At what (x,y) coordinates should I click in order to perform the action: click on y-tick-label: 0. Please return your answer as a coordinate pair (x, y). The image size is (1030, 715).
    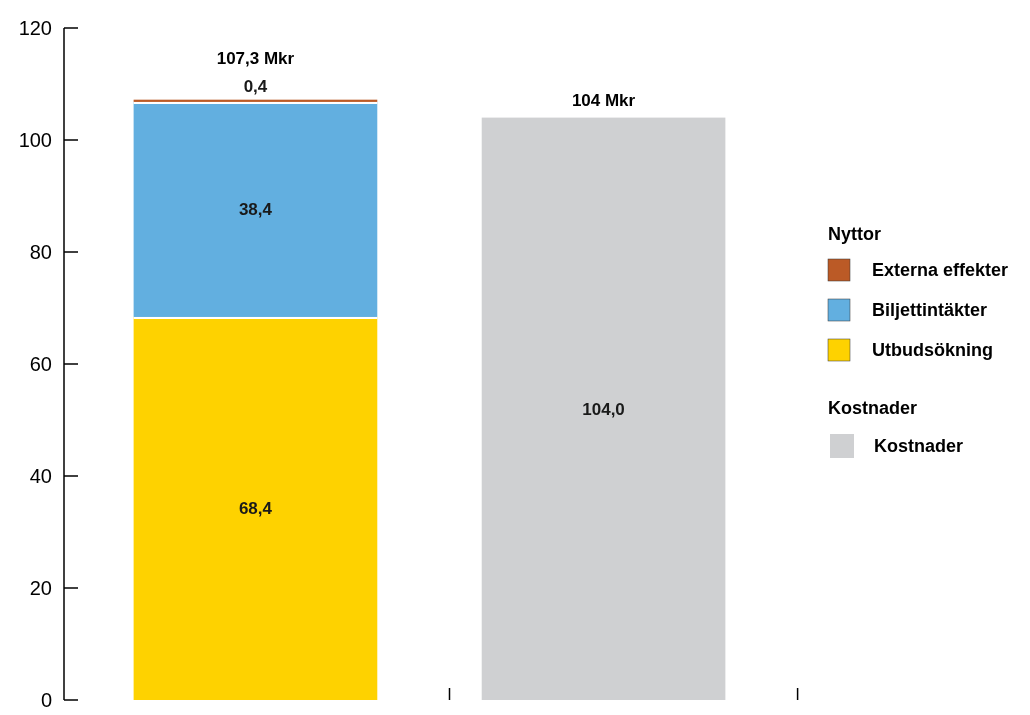
    Looking at the image, I should click on (46, 700).